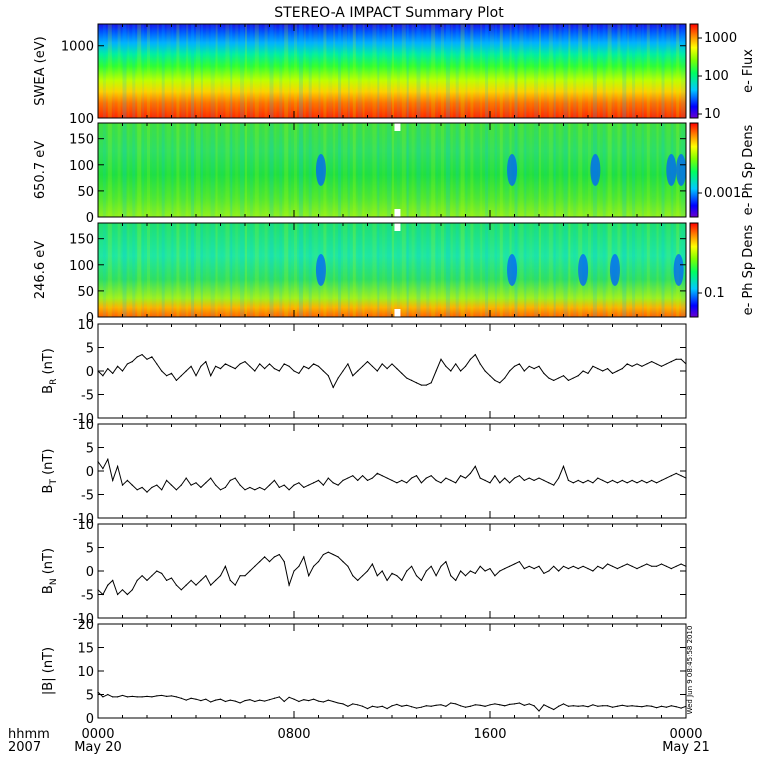  I want to click on y-axis-label: BR (nT), so click(50, 371).